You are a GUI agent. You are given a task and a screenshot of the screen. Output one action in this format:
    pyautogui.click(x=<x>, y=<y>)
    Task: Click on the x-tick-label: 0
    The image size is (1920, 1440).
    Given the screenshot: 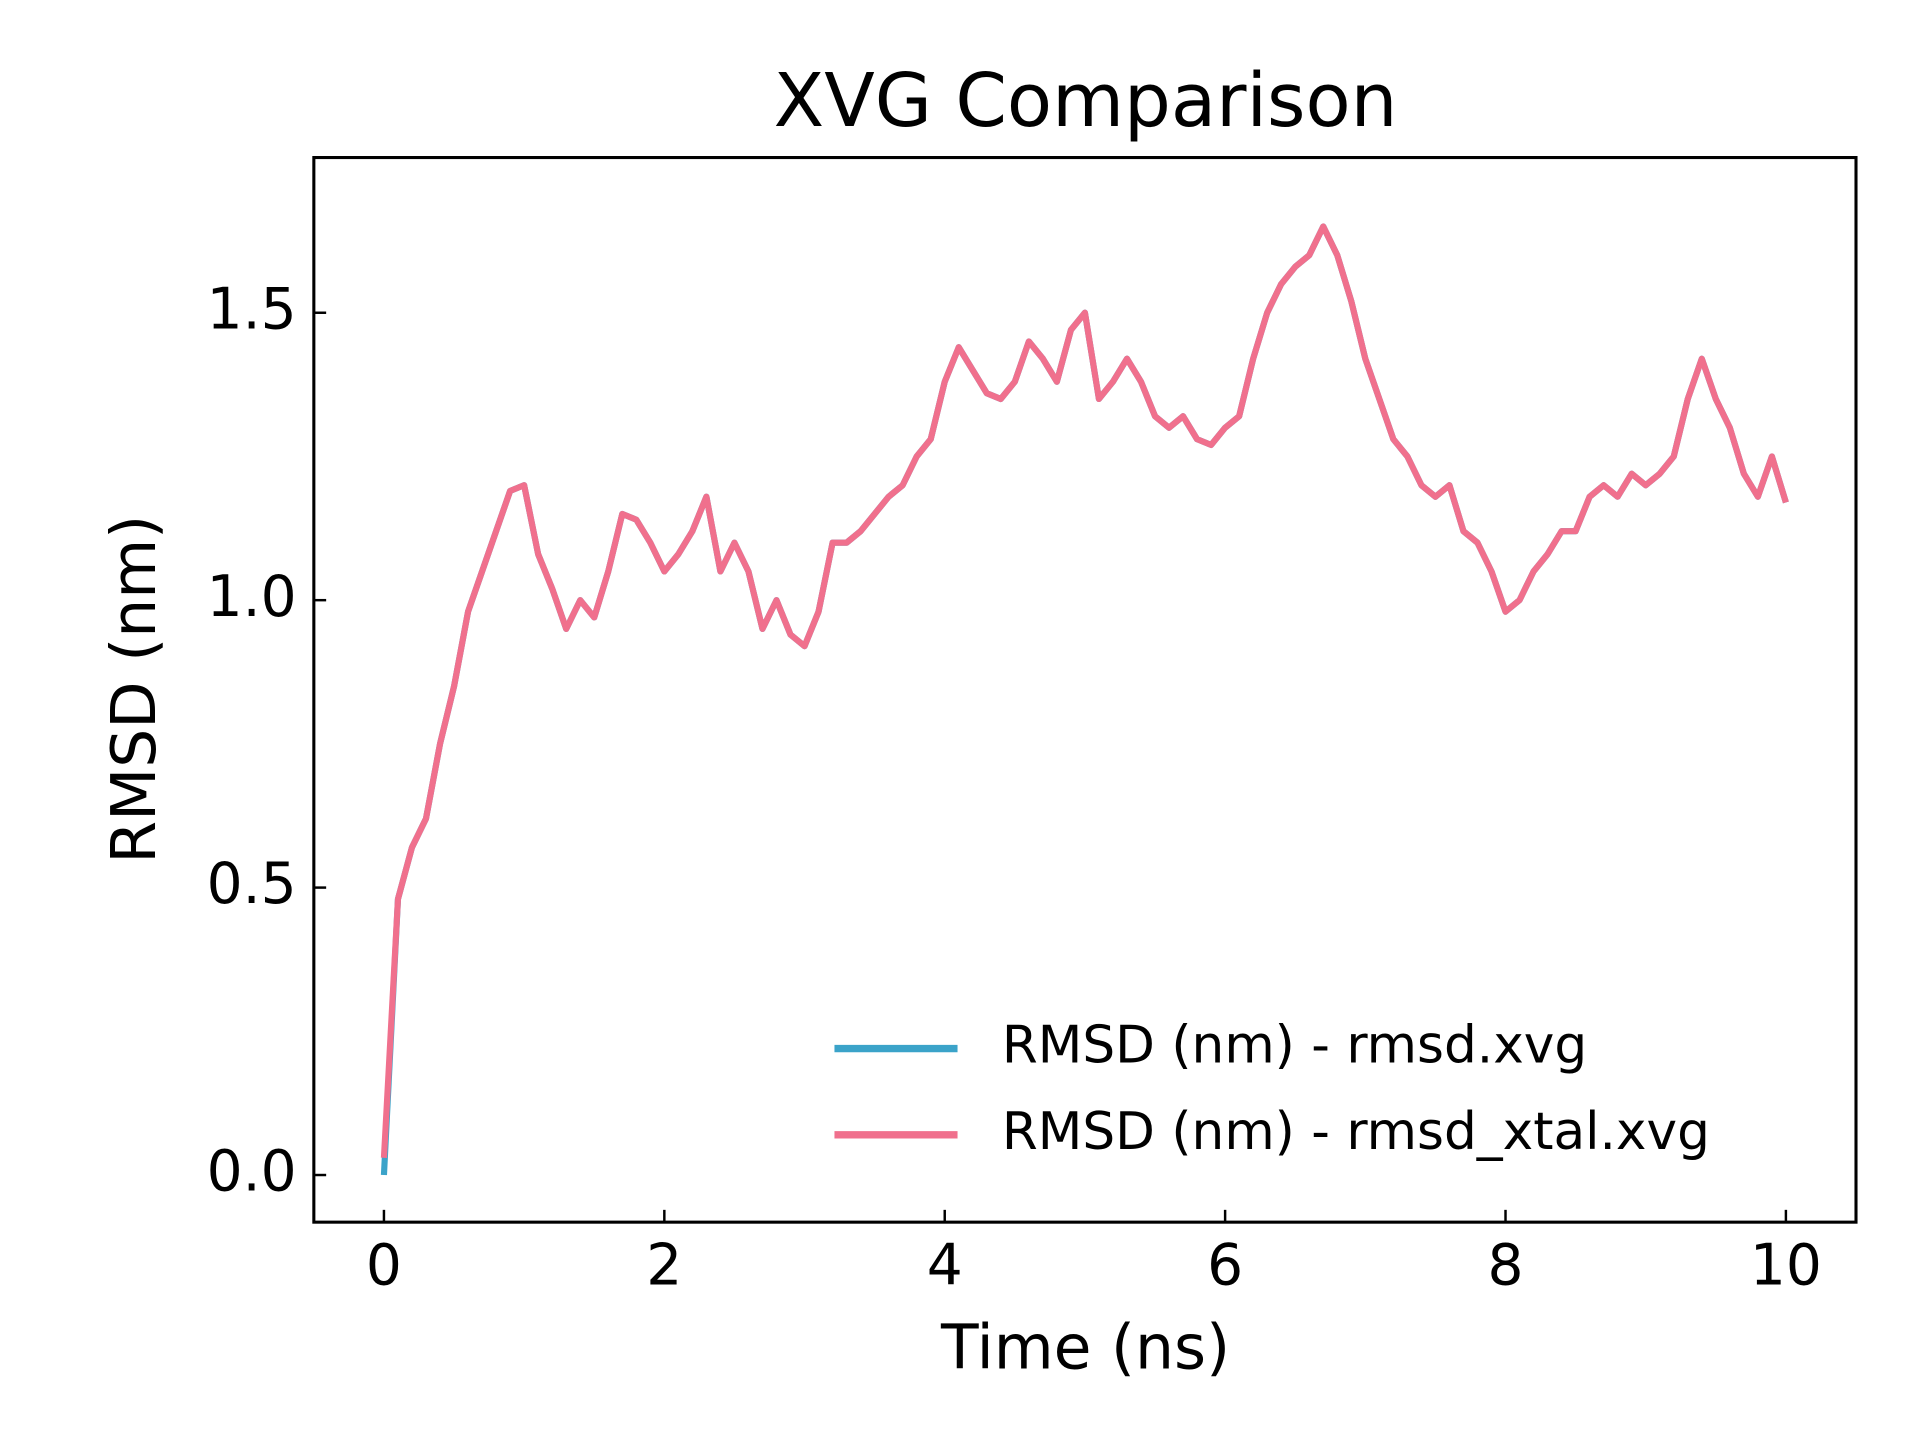 What is the action you would take?
    pyautogui.click(x=384, y=1266)
    